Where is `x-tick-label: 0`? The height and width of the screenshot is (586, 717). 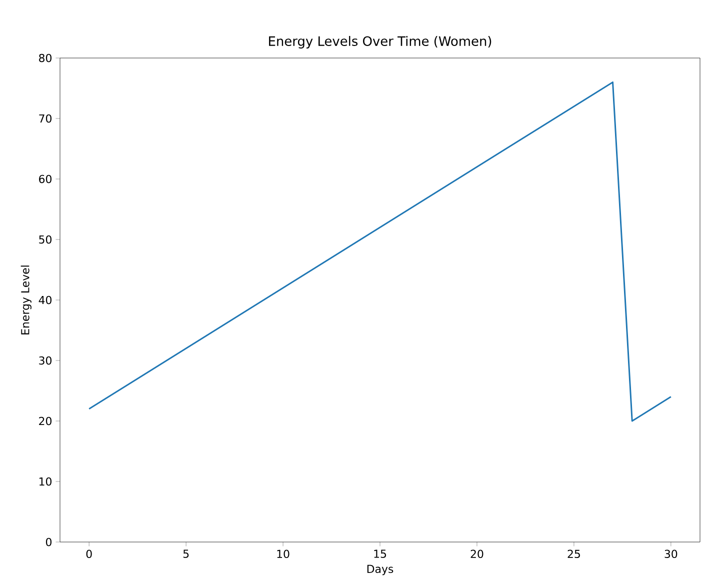
x-tick-label: 0 is located at coordinates (89, 554).